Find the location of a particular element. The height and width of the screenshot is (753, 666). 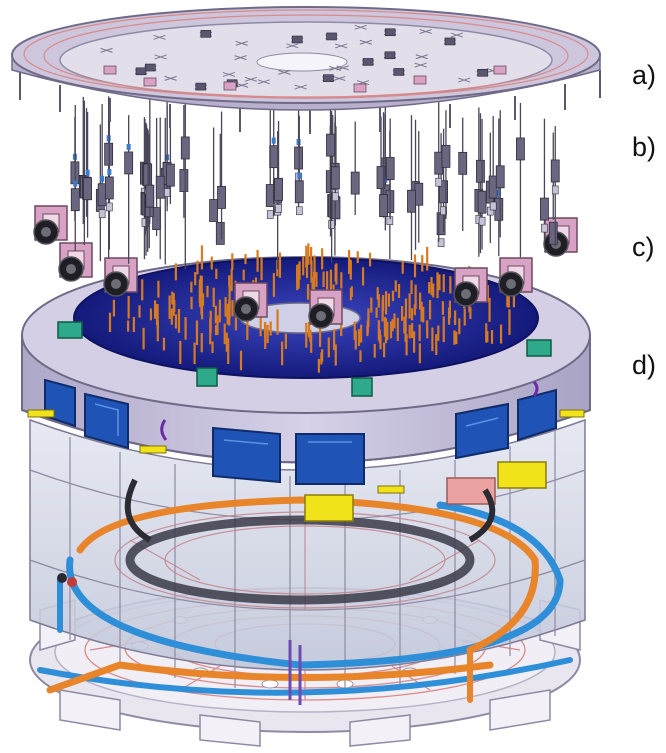

lid-center-hole is located at coordinates (302, 62).